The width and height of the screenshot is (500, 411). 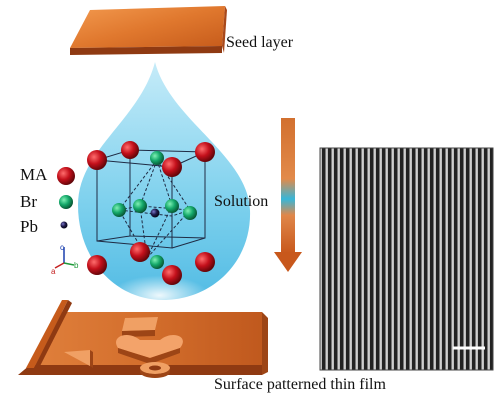 What do you see at coordinates (64, 225) in the screenshot?
I see `legend-pb-swatch` at bounding box center [64, 225].